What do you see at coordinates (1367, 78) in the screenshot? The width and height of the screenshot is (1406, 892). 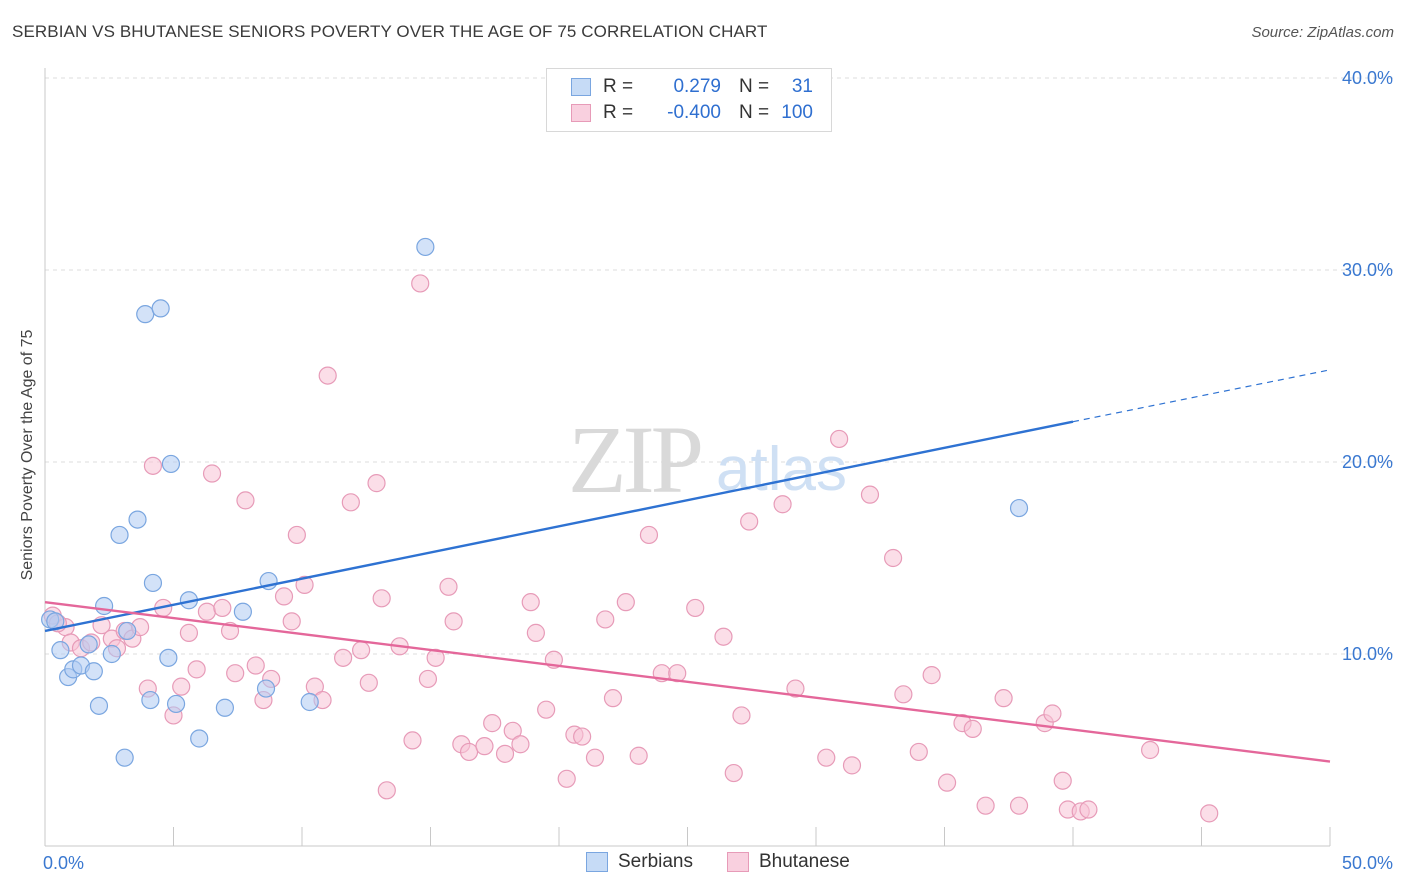 I see `y-tick-label: 40.0%` at bounding box center [1367, 78].